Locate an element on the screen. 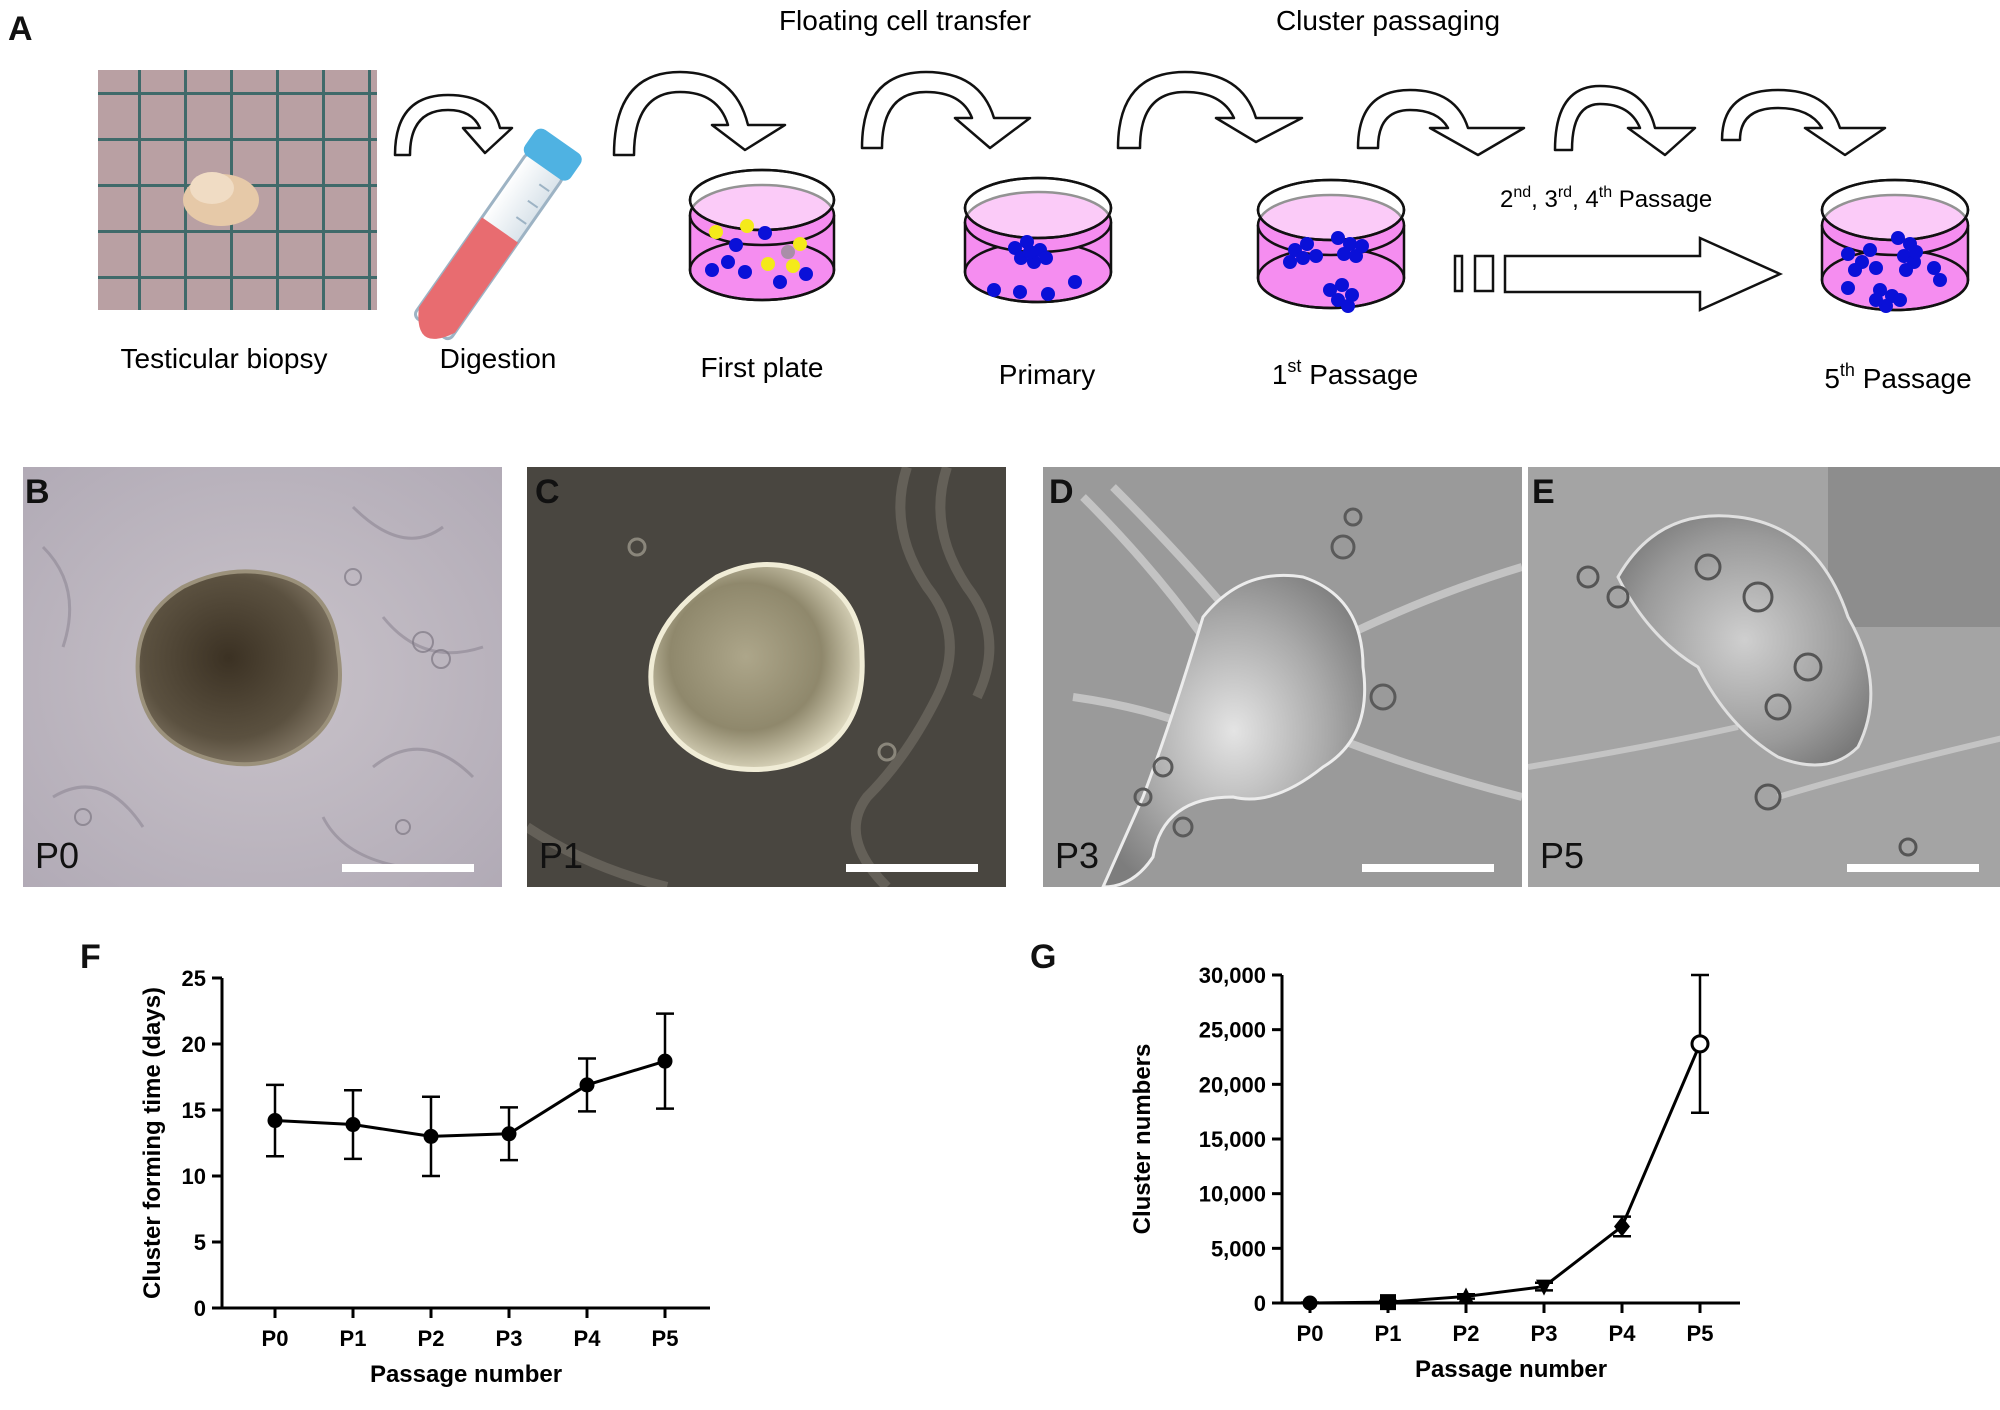 The width and height of the screenshot is (2000, 1410). y-tick-label: 25 is located at coordinates (194, 978).